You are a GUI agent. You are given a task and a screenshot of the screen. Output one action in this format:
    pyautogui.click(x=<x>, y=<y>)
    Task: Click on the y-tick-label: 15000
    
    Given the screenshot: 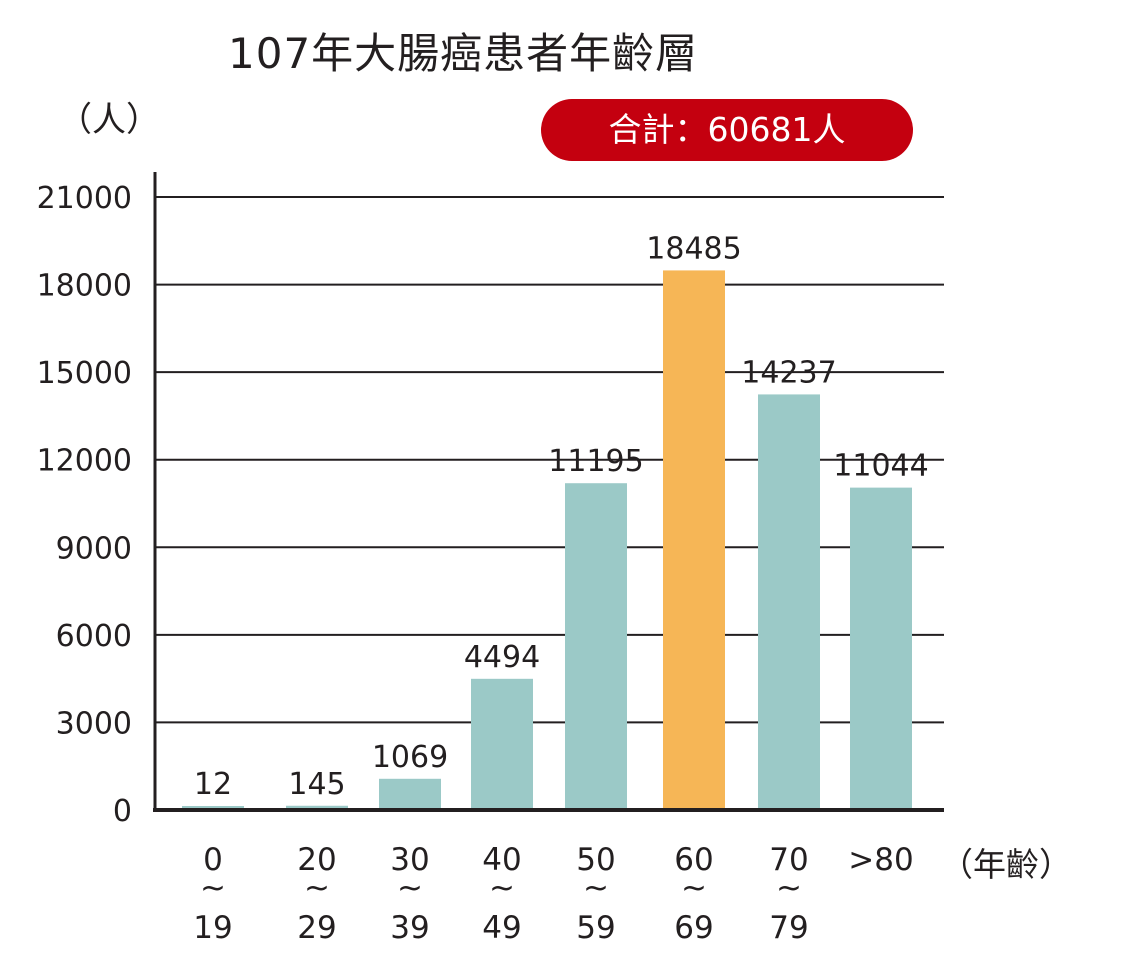 What is the action you would take?
    pyautogui.click(x=84, y=373)
    